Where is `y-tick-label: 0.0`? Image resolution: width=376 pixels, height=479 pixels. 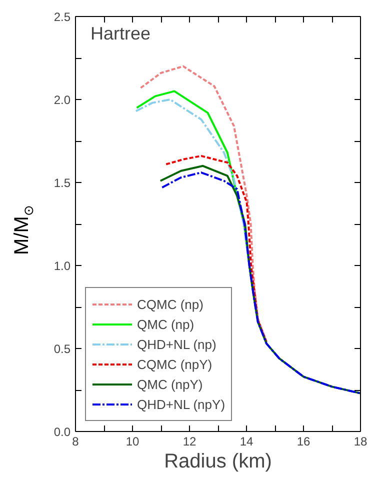
y-tick-label: 0.0 is located at coordinates (62, 432).